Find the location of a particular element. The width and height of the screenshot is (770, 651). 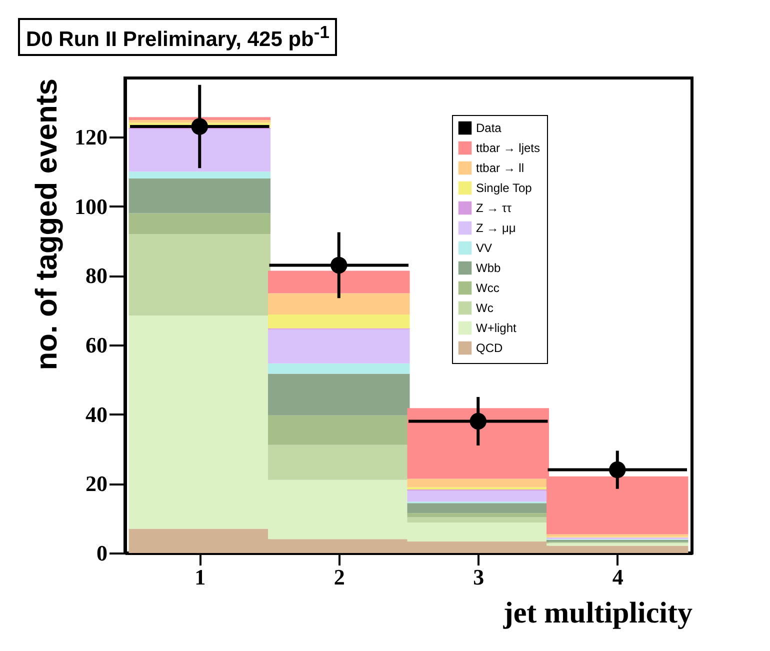

y-tick-label: 60 is located at coordinates (97, 345).